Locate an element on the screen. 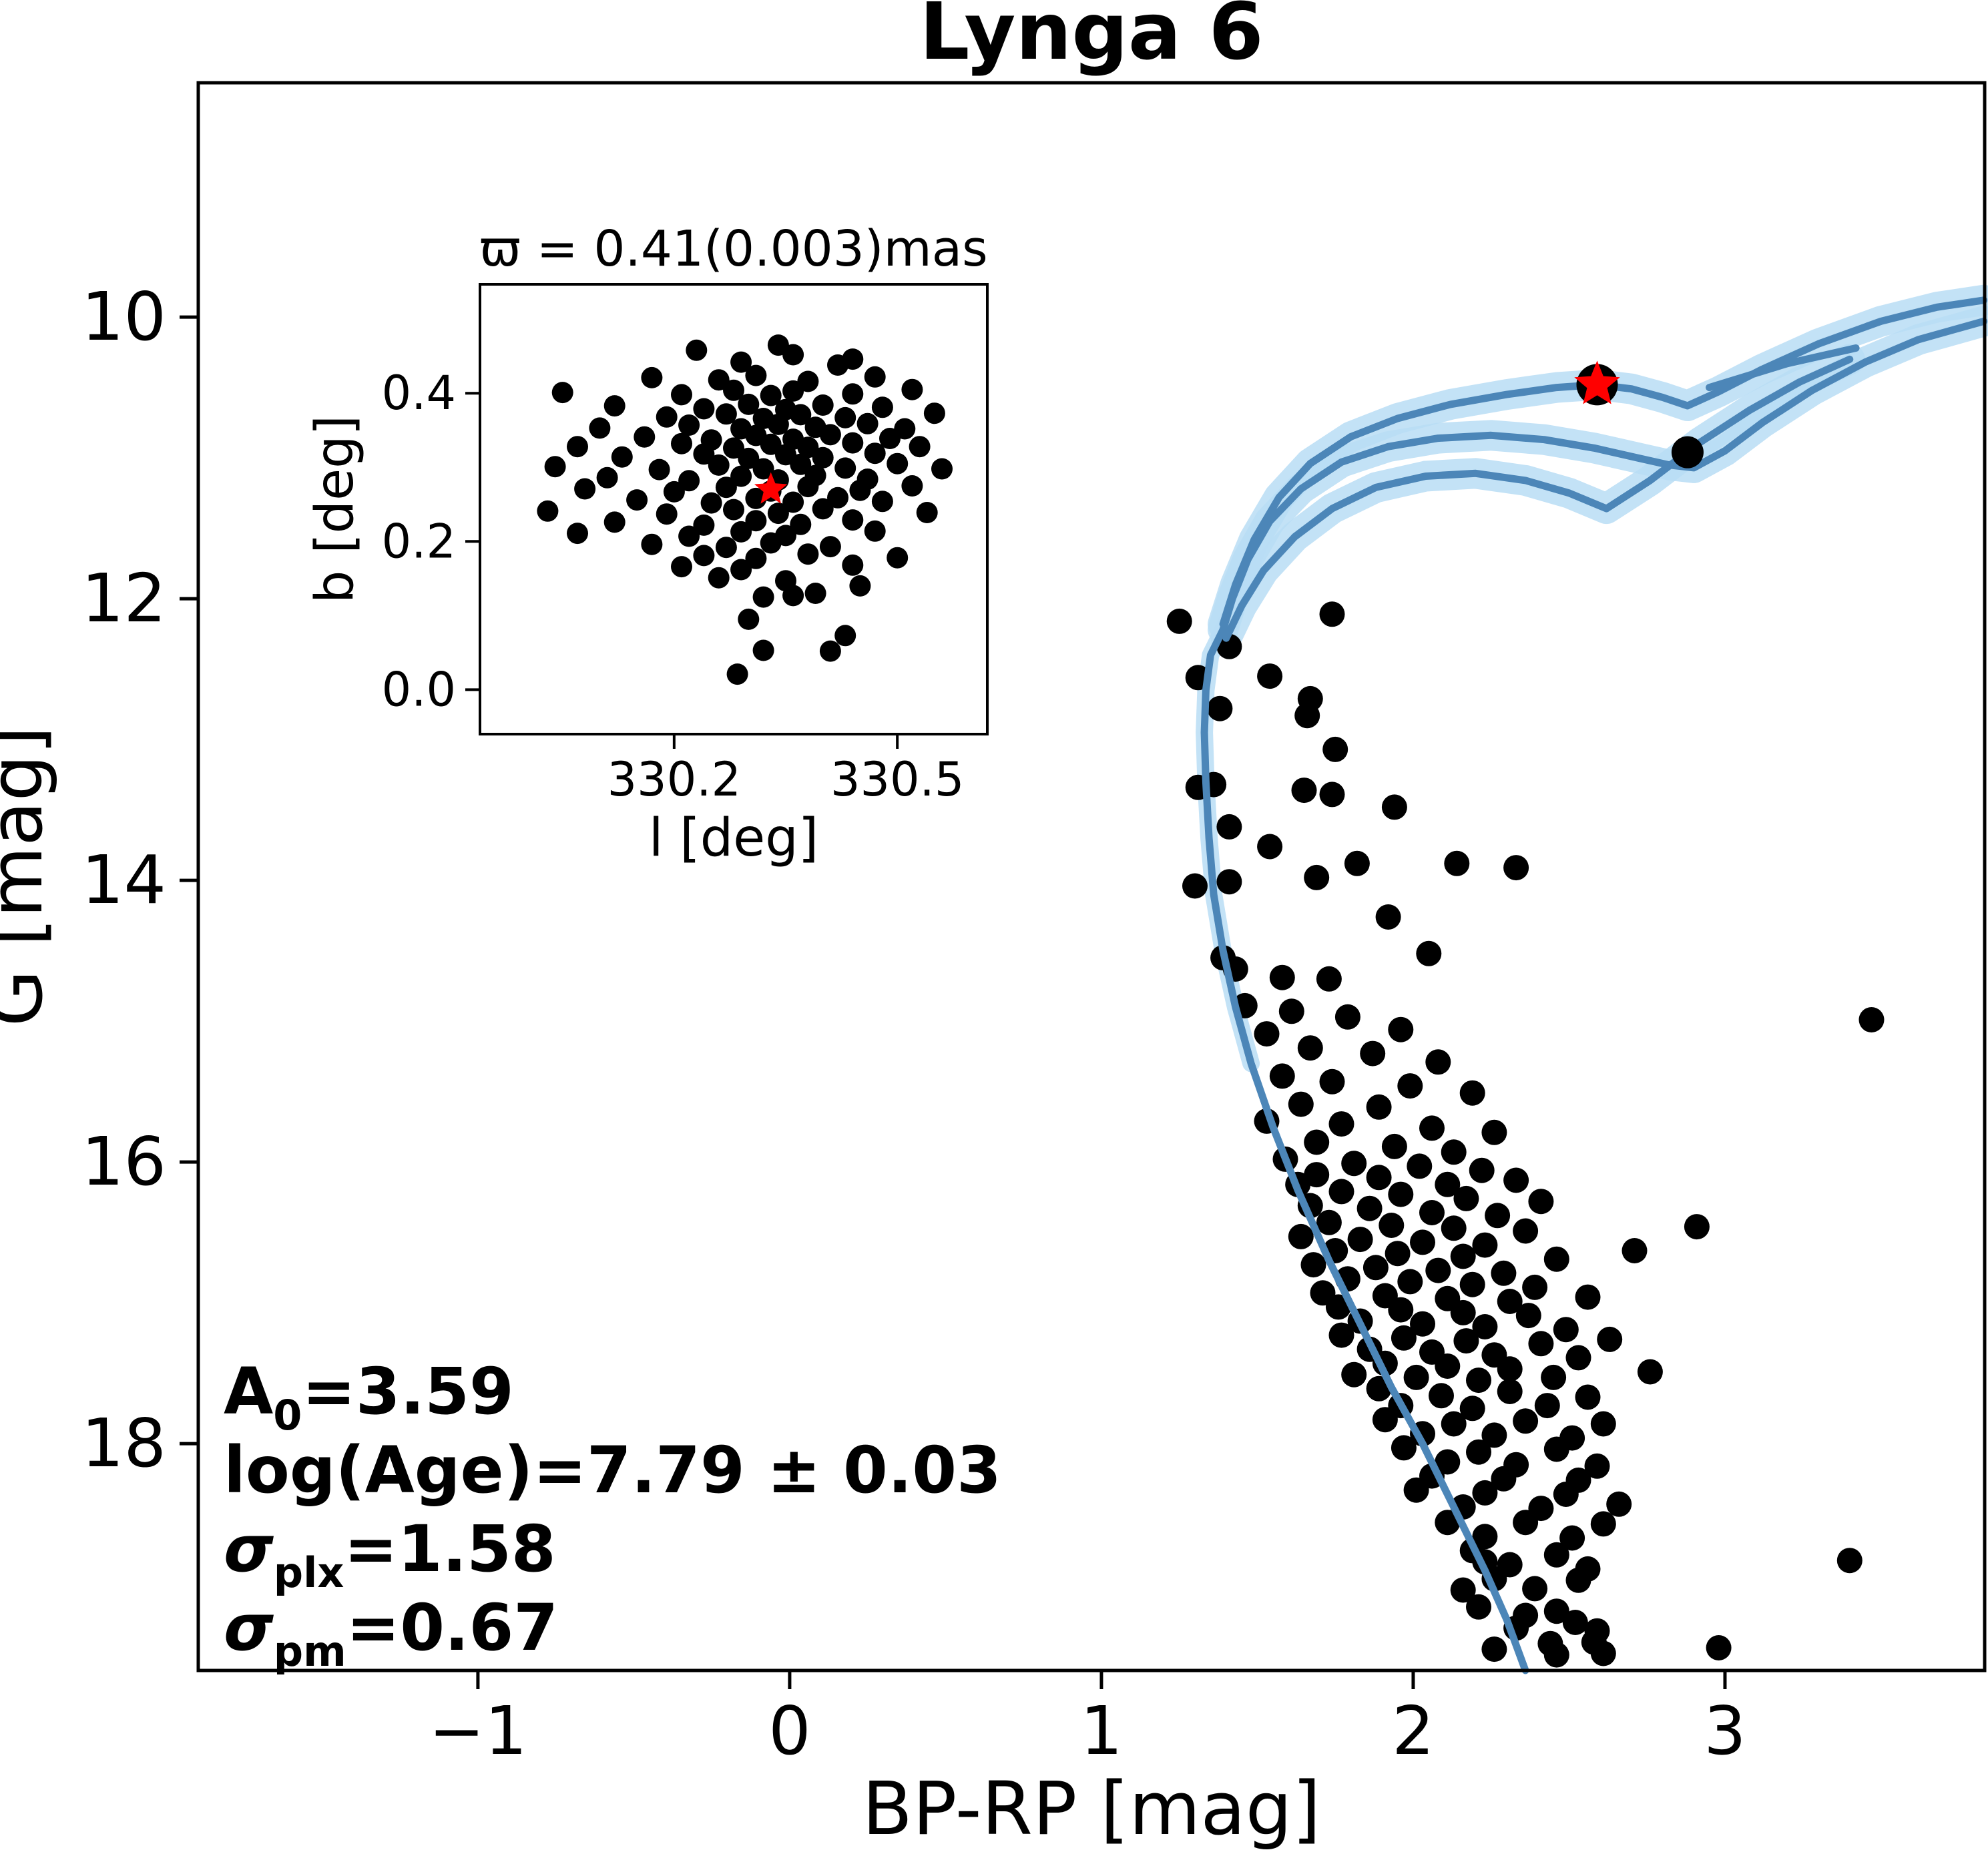 This screenshot has height=1850, width=1988. inset-labels: ϖ = 0.41(0.003)mas l [deg] b [deg] is located at coordinates (646, 544).